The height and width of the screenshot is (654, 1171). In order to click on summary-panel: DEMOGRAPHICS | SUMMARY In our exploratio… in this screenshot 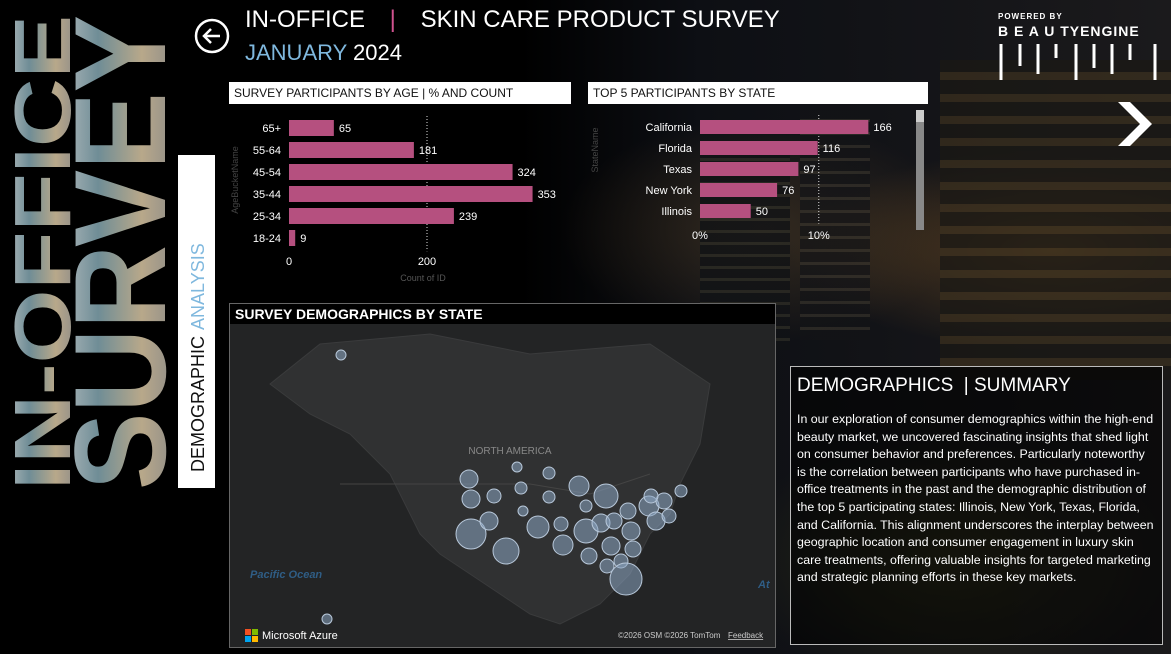, I will do `click(976, 505)`.